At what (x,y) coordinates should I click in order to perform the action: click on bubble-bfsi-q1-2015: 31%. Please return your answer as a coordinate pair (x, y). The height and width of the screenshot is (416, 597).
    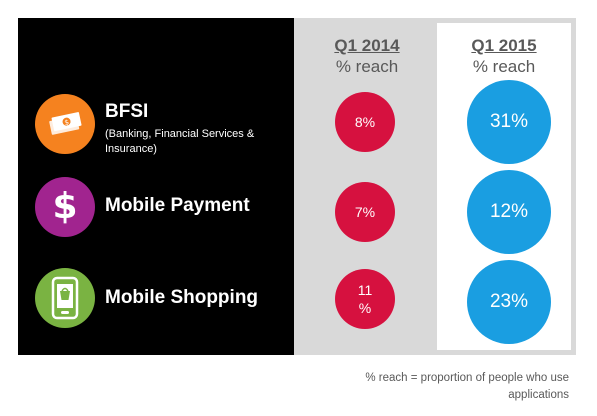
    Looking at the image, I should click on (509, 122).